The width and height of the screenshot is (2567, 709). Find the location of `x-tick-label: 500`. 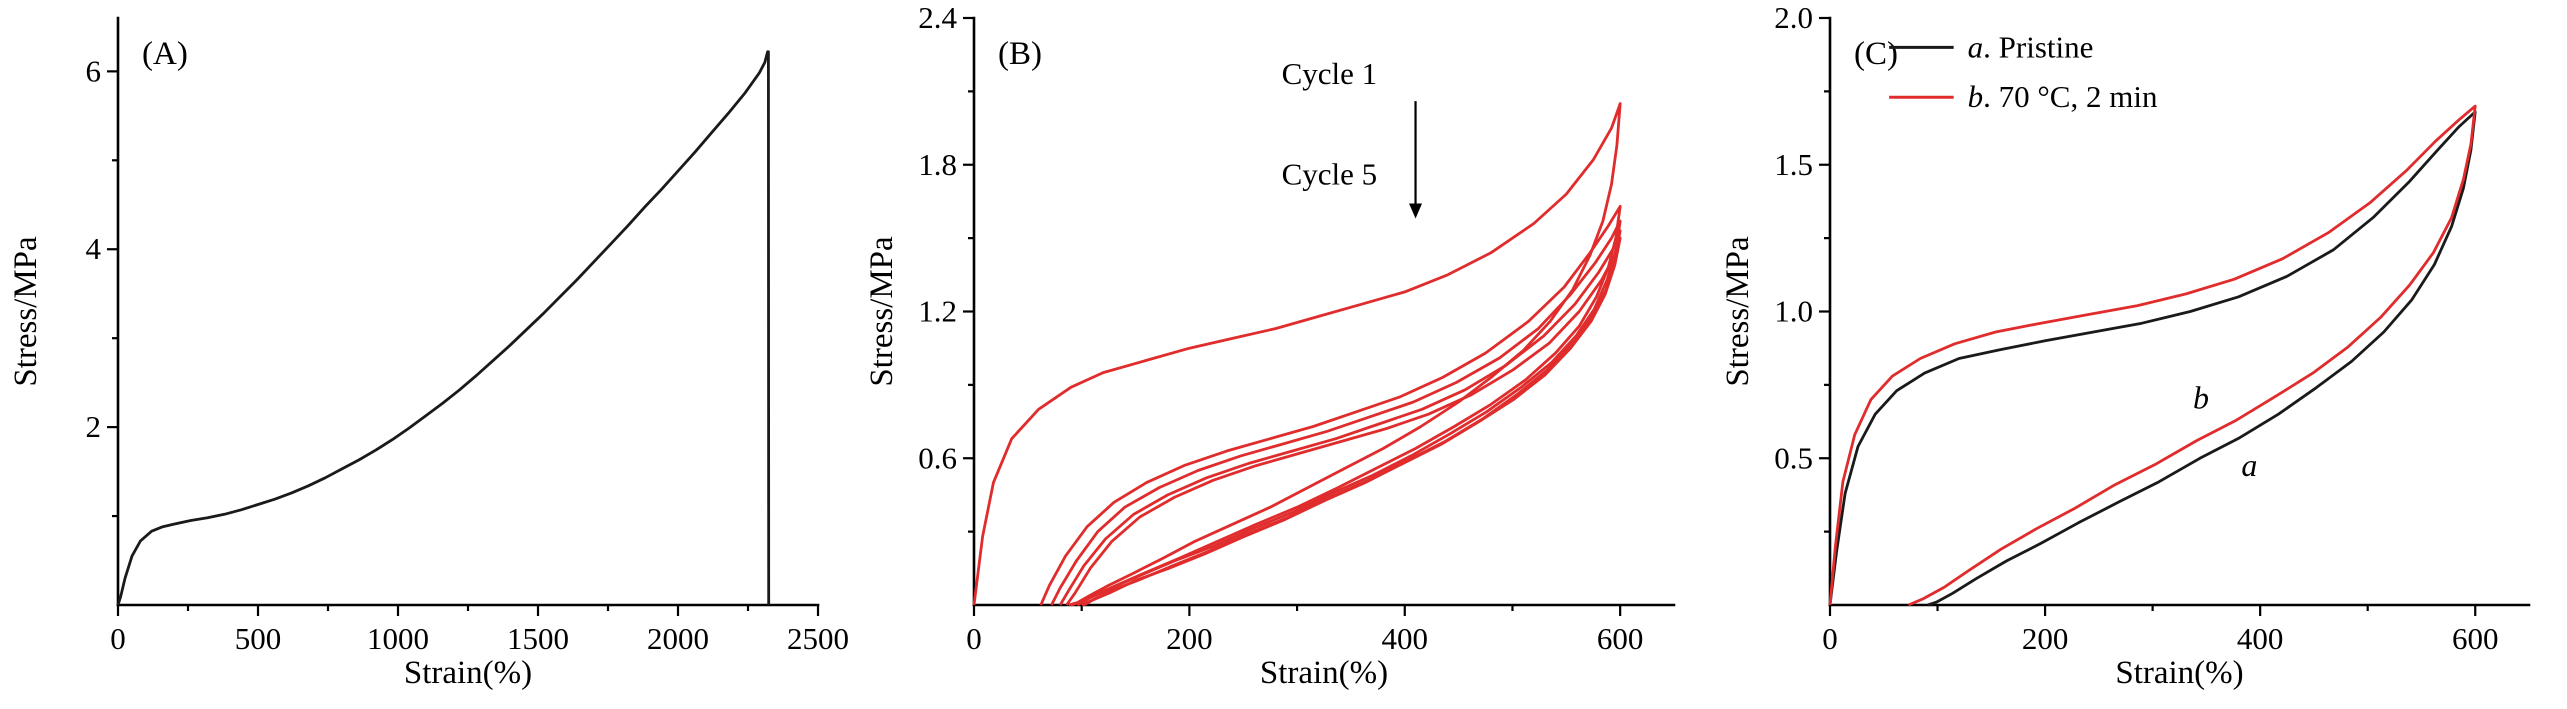

x-tick-label: 500 is located at coordinates (258, 638).